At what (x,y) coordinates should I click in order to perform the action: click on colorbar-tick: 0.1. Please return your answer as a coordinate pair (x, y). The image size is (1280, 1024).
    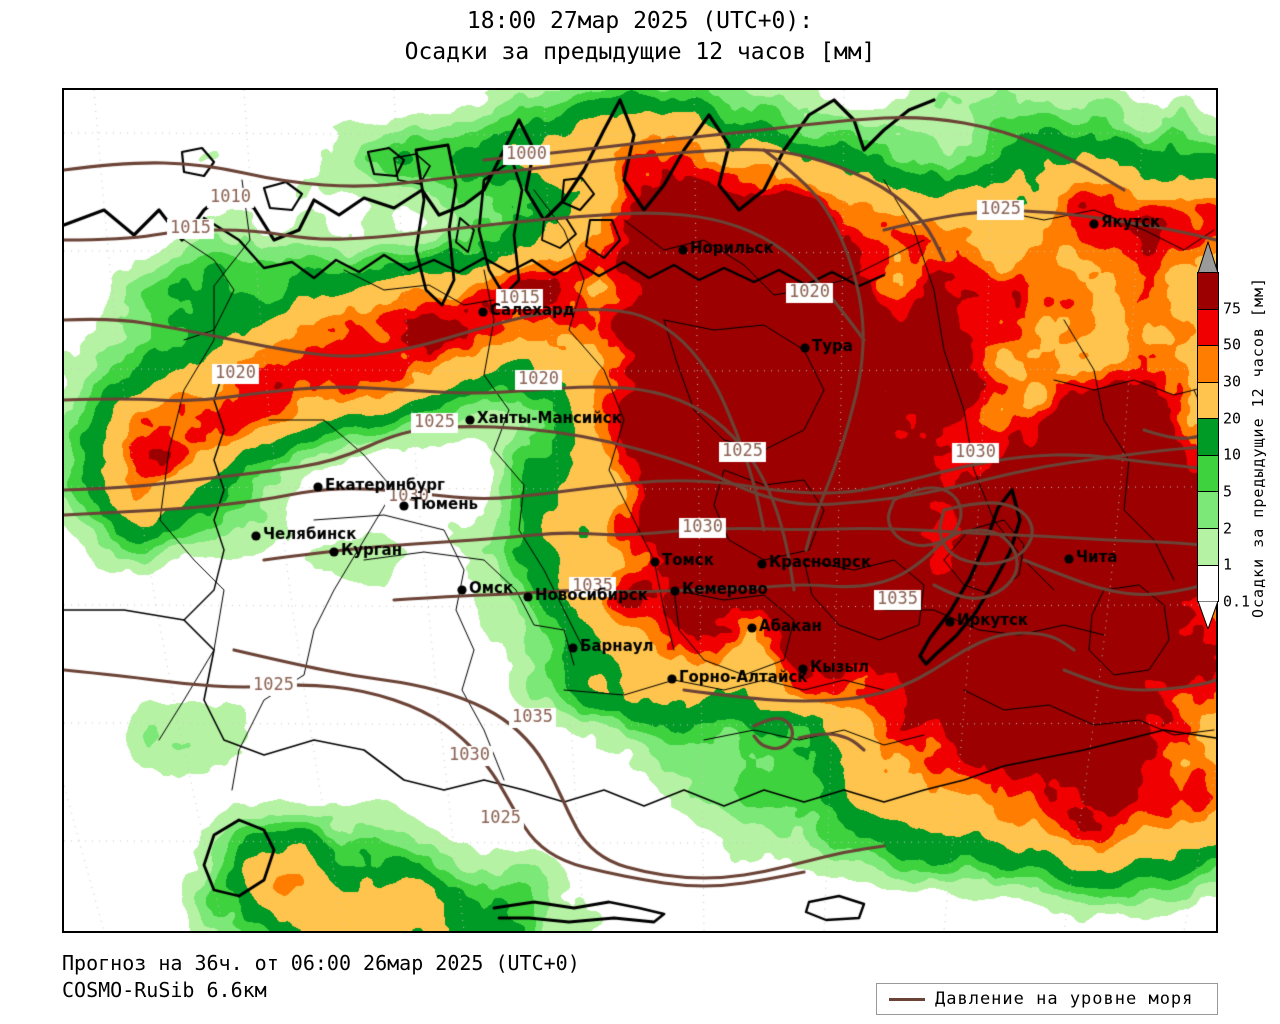
    Looking at the image, I should click on (1237, 601).